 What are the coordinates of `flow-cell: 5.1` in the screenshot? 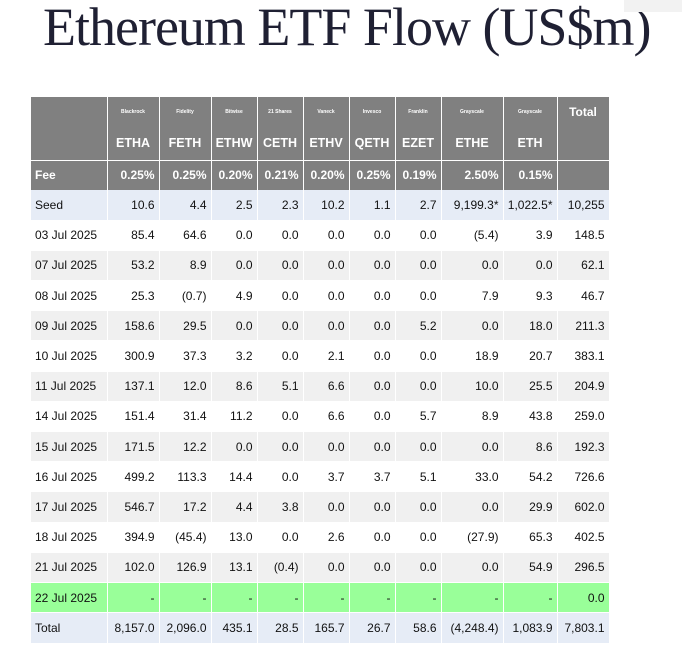 It's located at (280, 386).